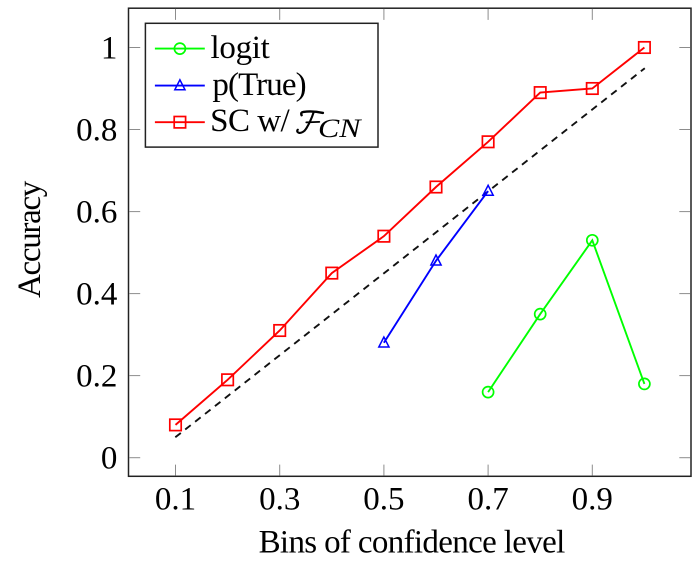 This screenshot has height=565, width=698. What do you see at coordinates (383, 500) in the screenshot?
I see `svg-text: 0.5` at bounding box center [383, 500].